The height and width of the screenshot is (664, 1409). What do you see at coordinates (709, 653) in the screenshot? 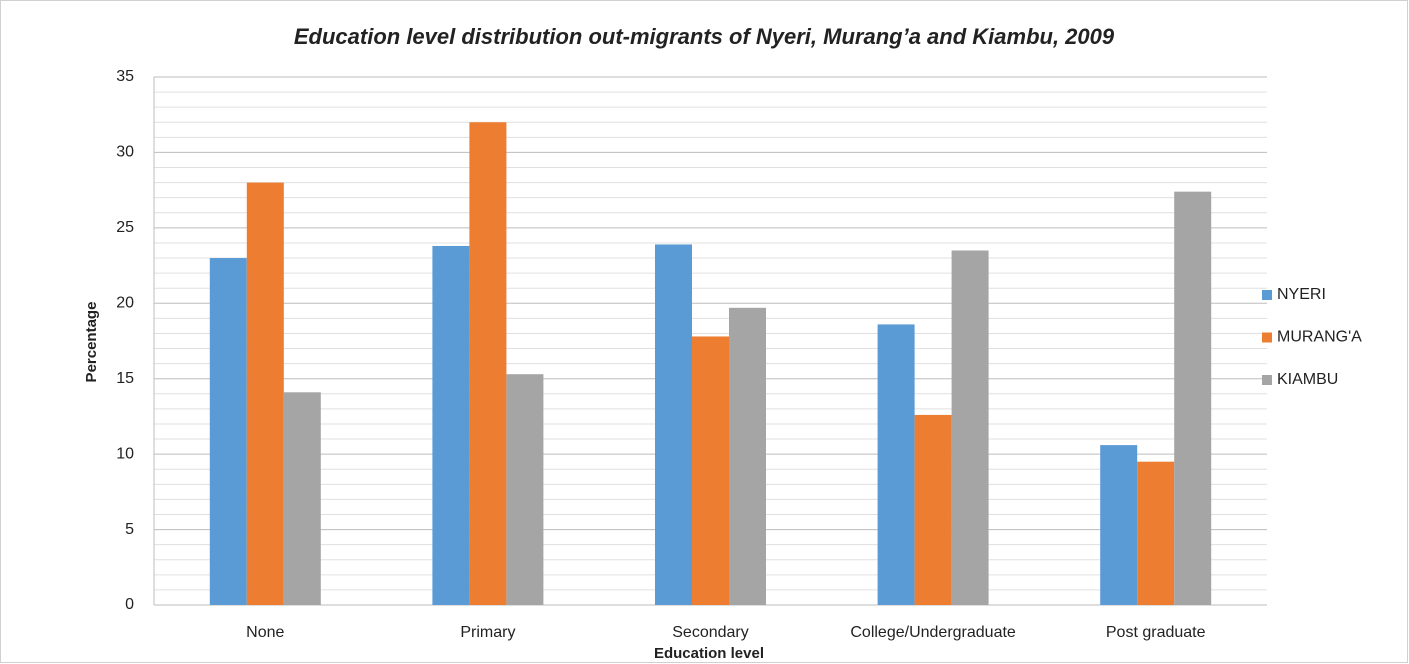
I see `x-axis-title: Education level` at bounding box center [709, 653].